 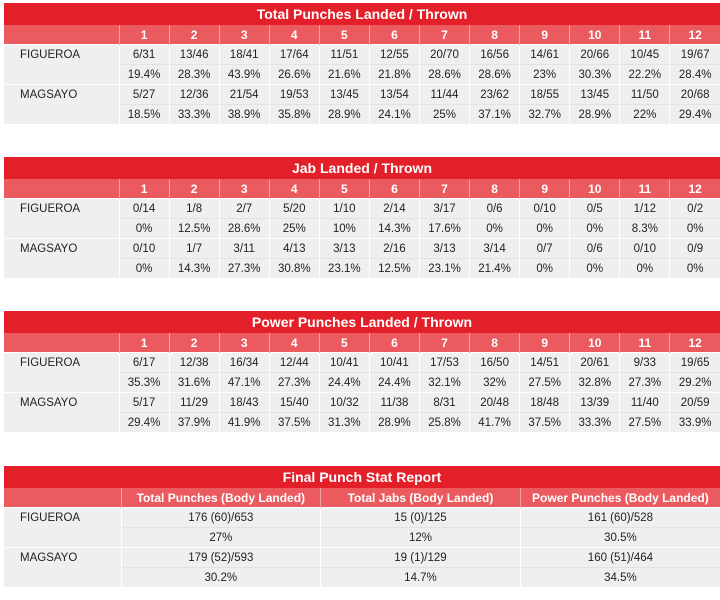 I want to click on landed-thrown-cell: 4/13, so click(x=294, y=248).